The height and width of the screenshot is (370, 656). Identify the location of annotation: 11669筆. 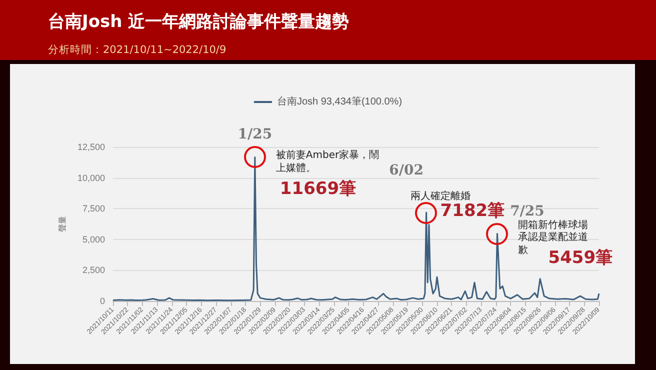
(318, 189).